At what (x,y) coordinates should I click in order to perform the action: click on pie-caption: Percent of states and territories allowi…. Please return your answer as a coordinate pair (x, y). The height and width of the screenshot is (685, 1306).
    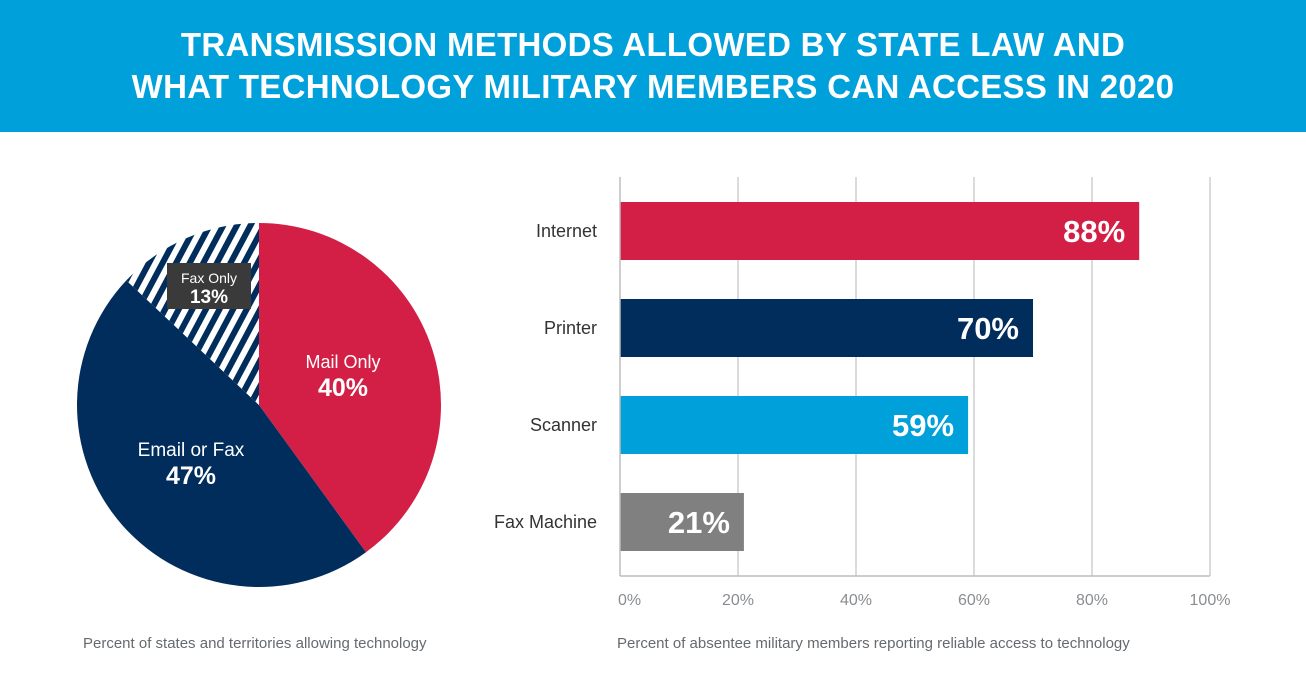
    Looking at the image, I should click on (255, 643).